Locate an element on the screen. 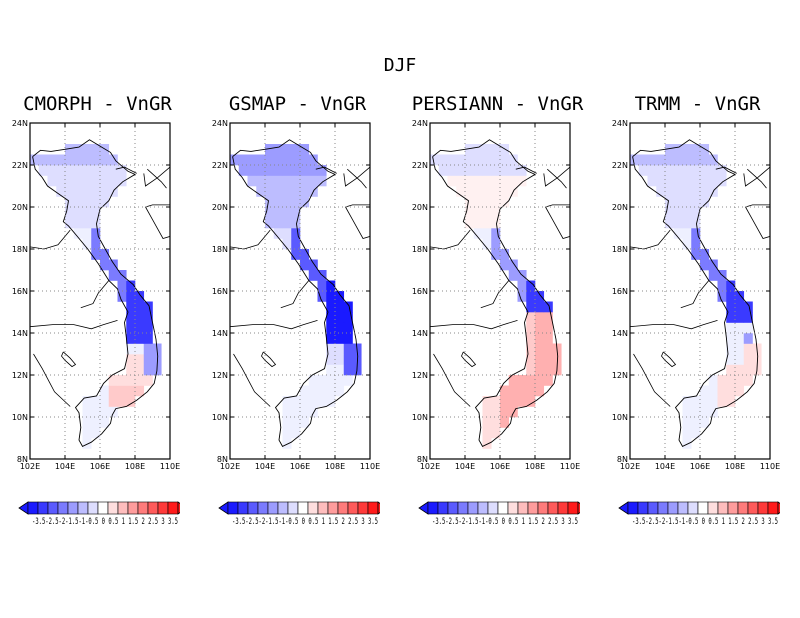 The height and width of the screenshot is (618, 800). lon-tick-label: 106E is located at coordinates (100, 466).